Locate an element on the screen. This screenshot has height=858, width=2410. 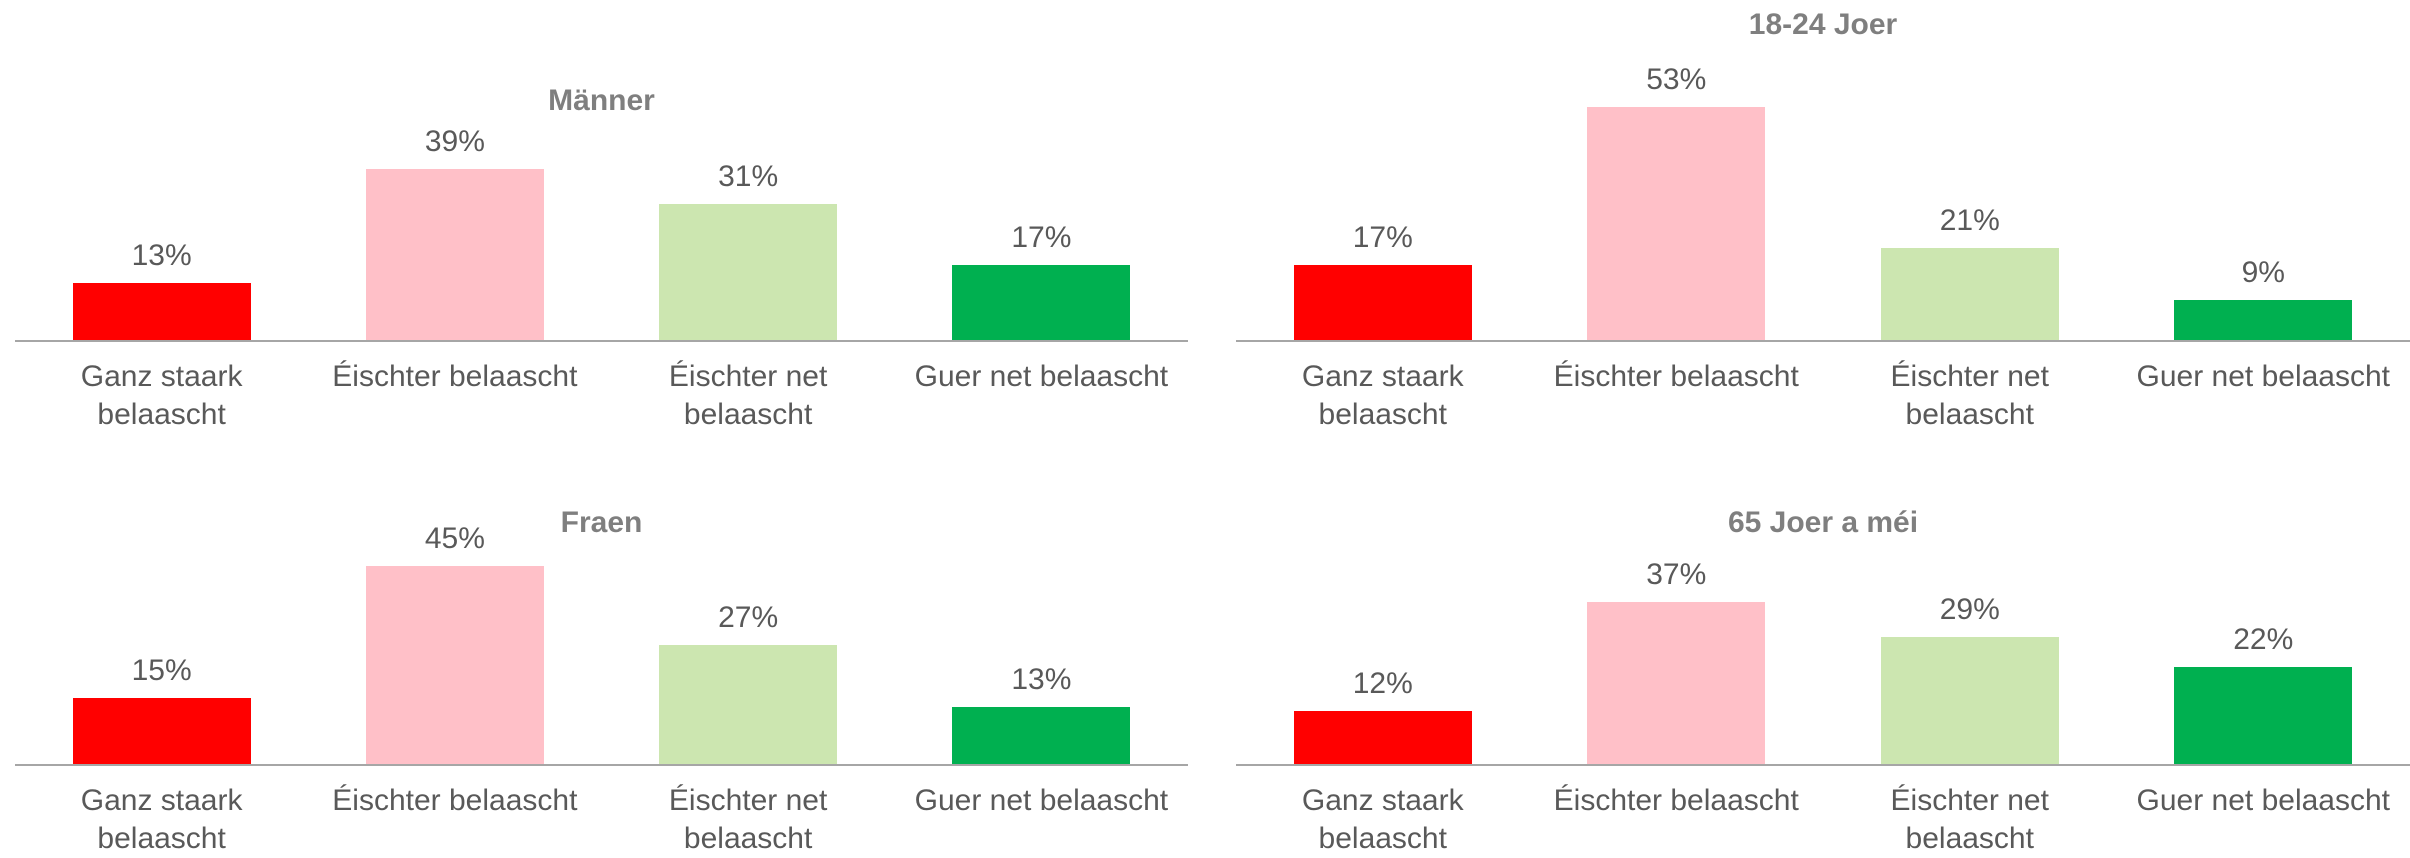
value-label: 29% is located at coordinates (1969, 609).